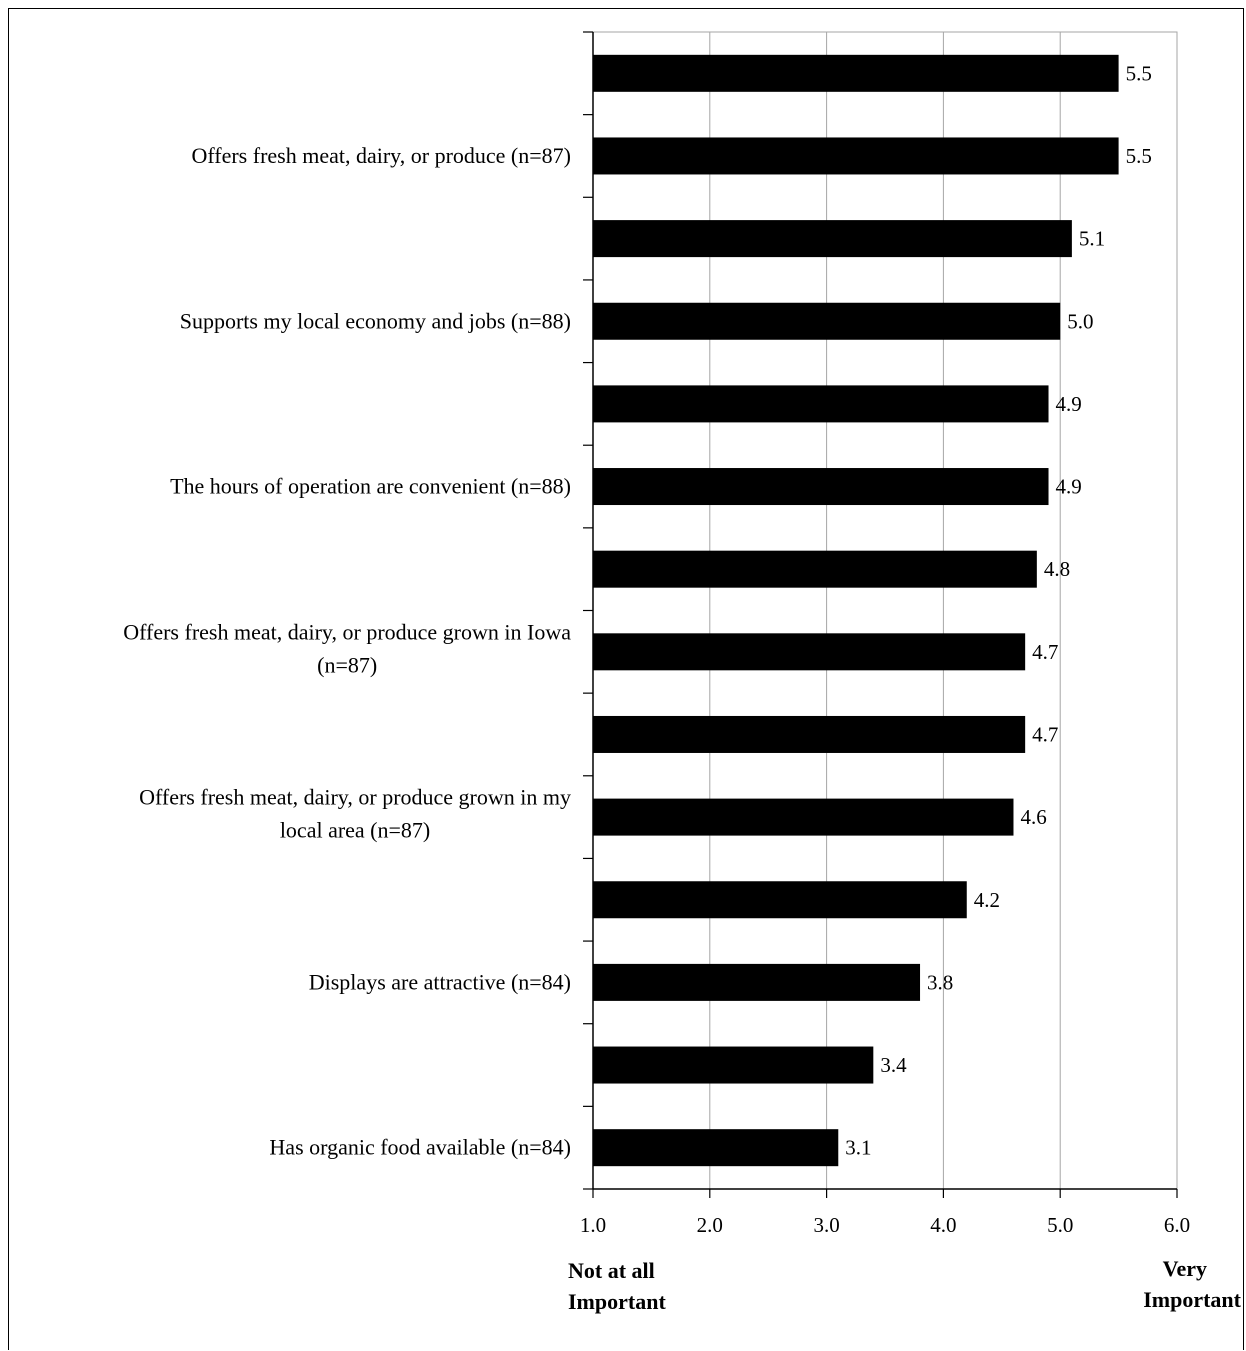 The image size is (1246, 1351). Describe the element at coordinates (593, 1225) in the screenshot. I see `x-tick-label: 1.0` at that location.